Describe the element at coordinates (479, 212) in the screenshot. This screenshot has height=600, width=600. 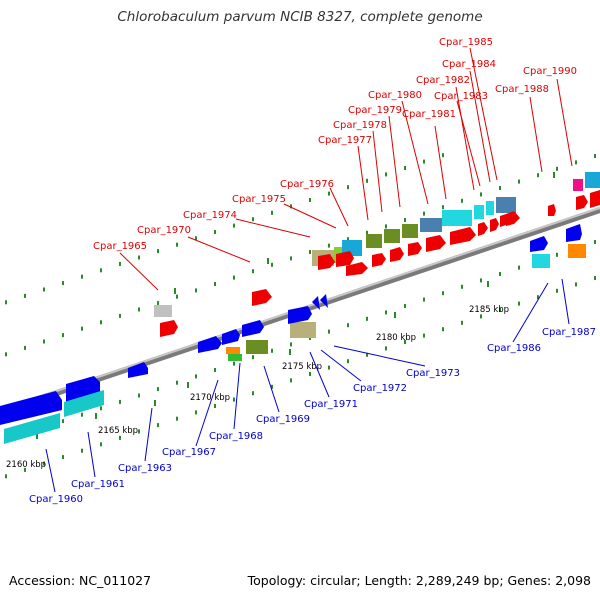
I see `gene-cpar-1982` at that location.